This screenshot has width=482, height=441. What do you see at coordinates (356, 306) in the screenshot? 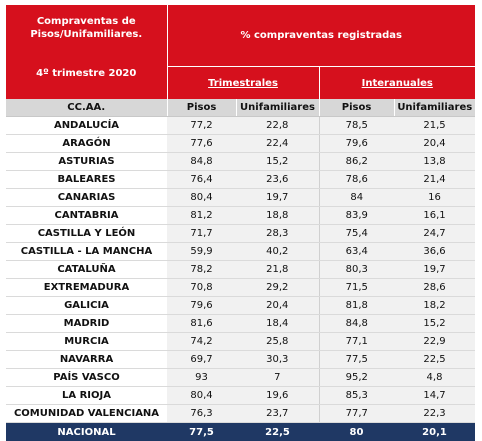
I see `cell-pisos-interanual: 81,8` at bounding box center [356, 306].